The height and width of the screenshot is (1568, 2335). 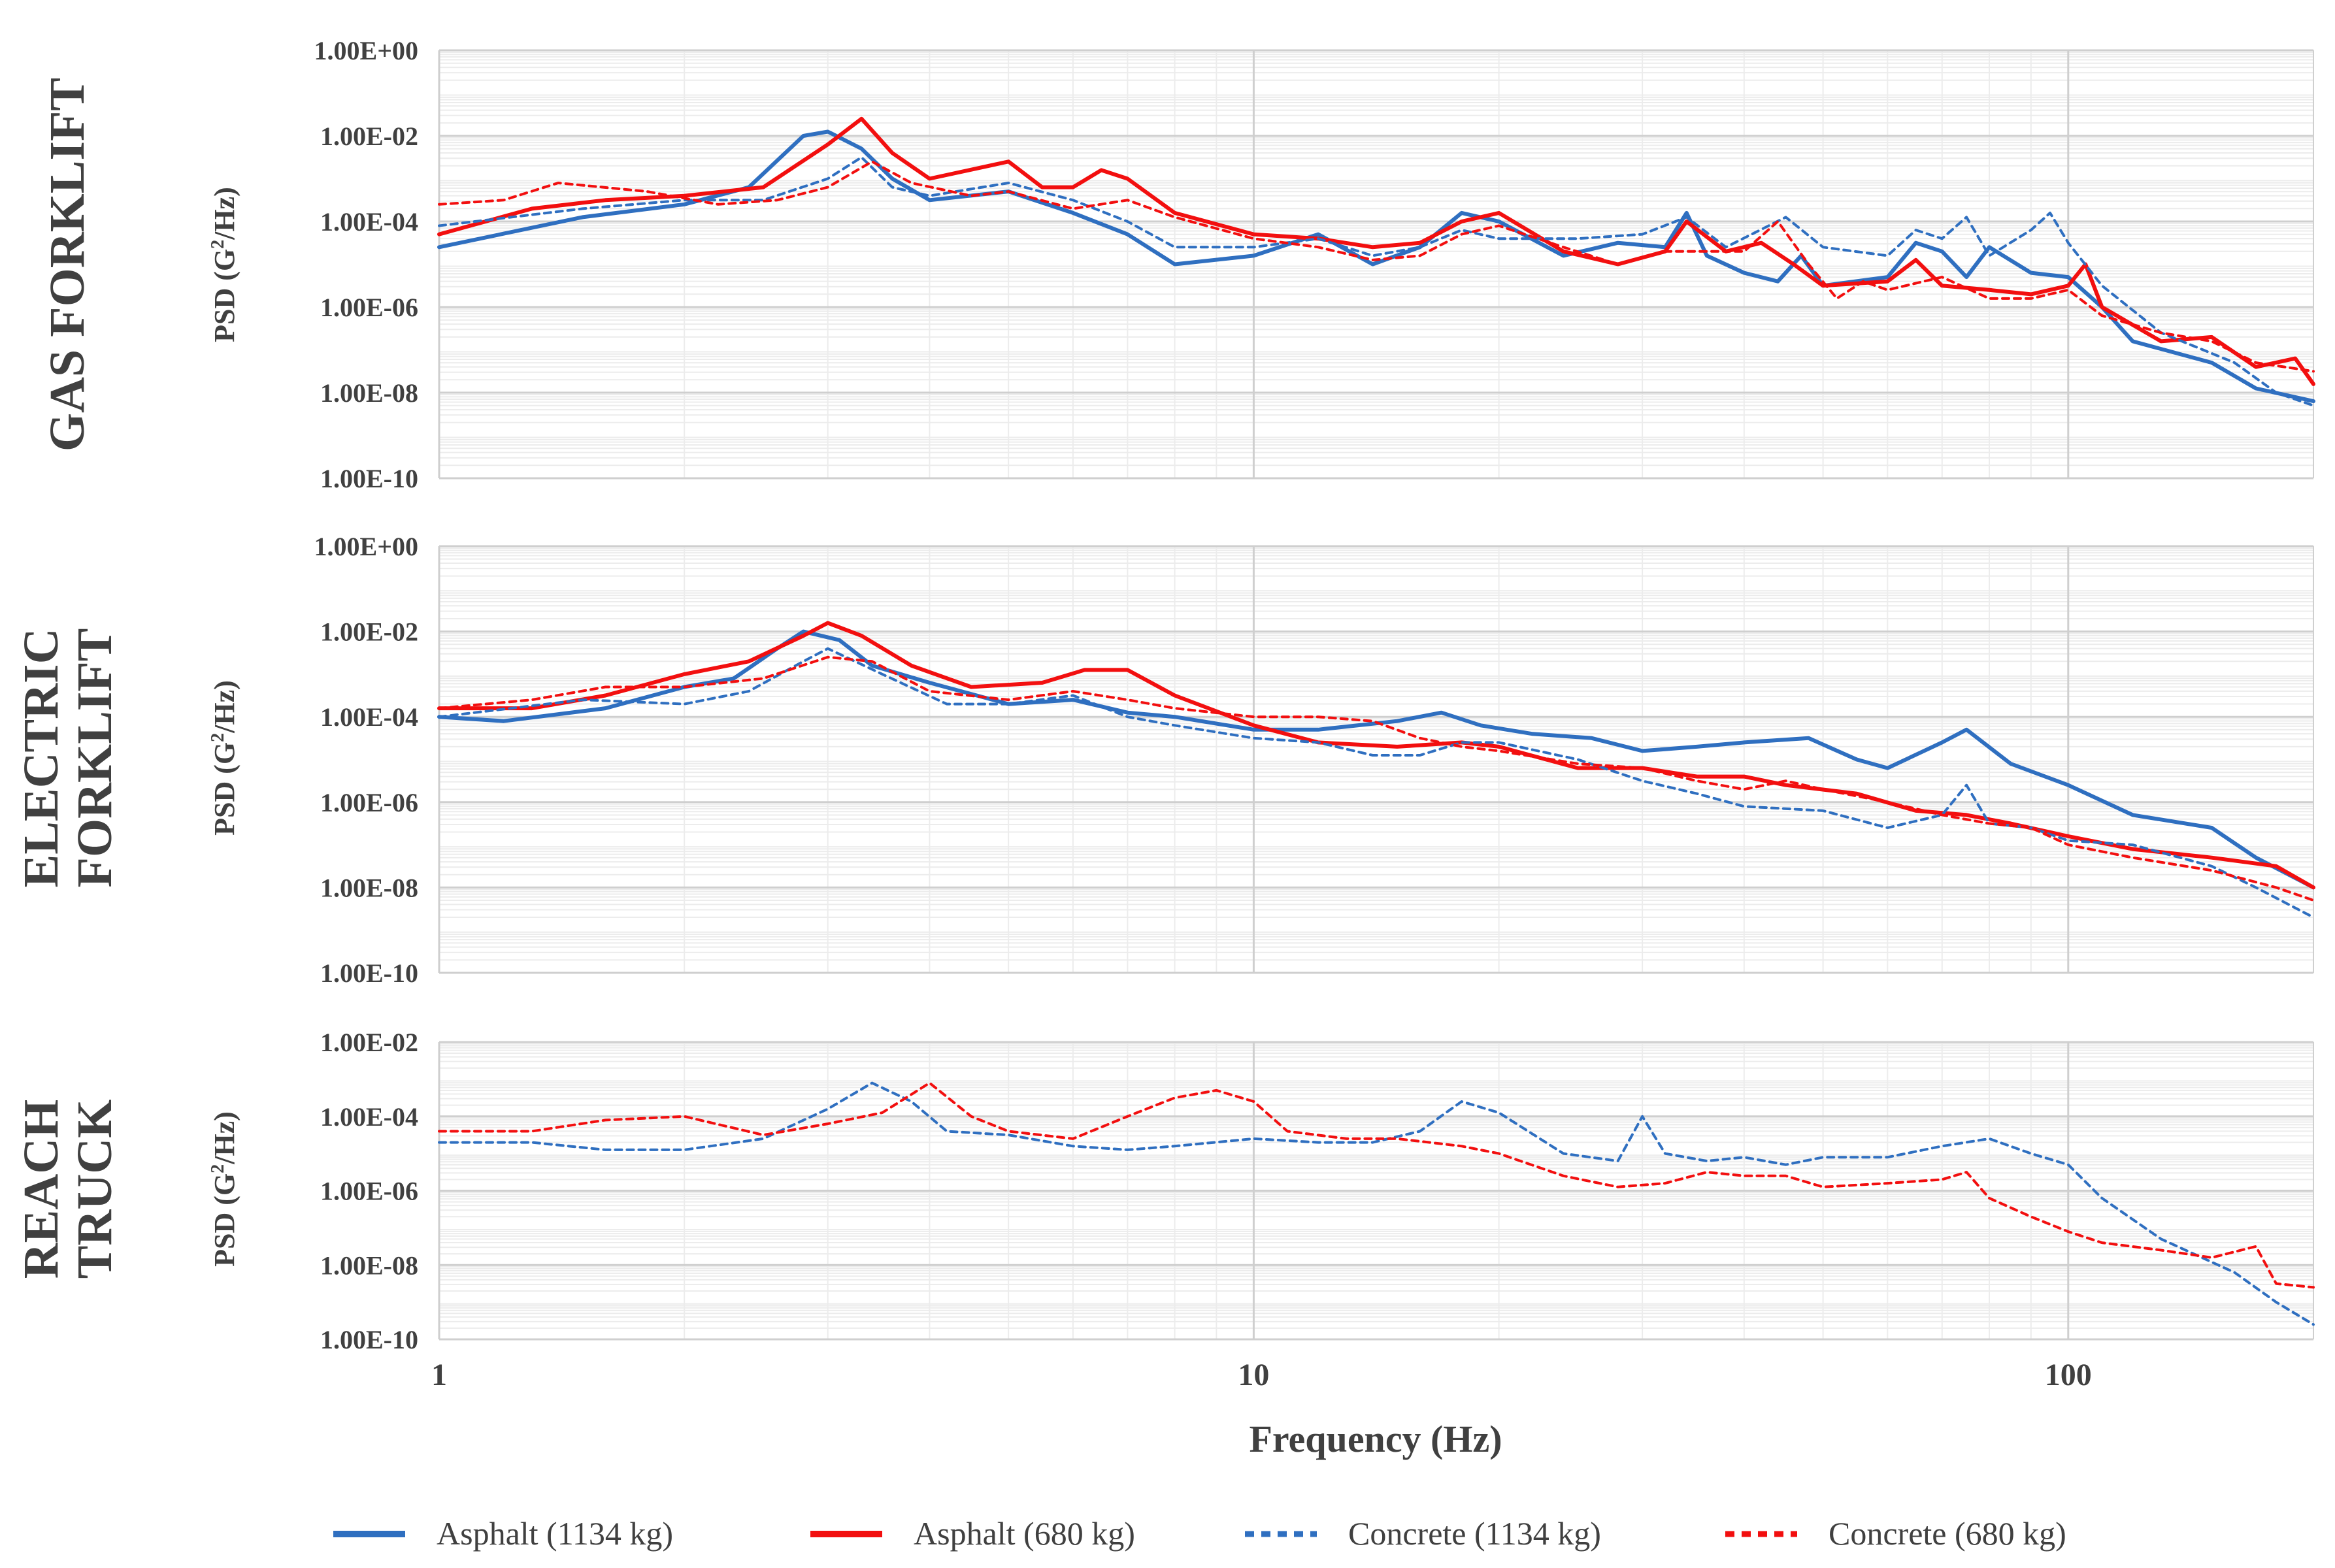 I want to click on legend-label: Concrete (680 kg), so click(x=1947, y=1533).